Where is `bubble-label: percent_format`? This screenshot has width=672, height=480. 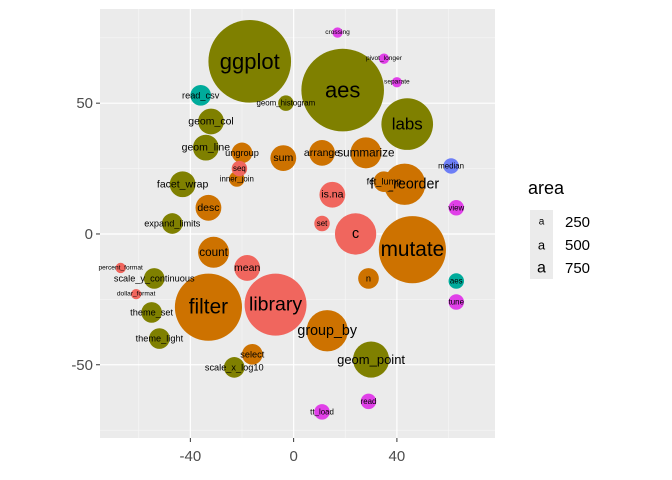
bubble-label: percent_format is located at coordinates (120, 267).